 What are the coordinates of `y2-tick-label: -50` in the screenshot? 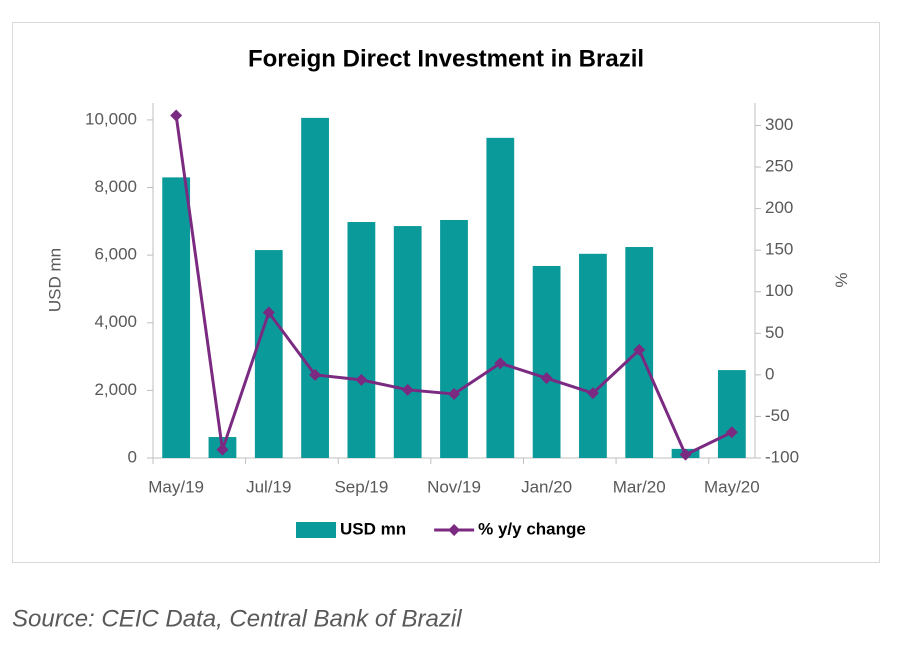 It's located at (777, 415).